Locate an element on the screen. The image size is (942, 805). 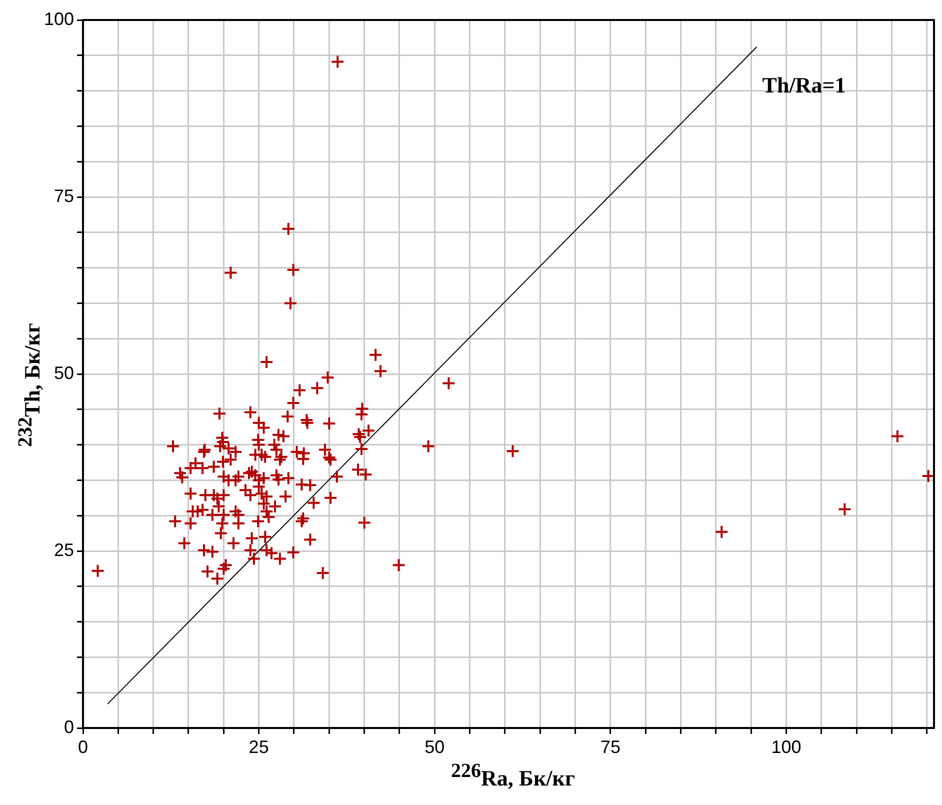
y-tick-label: 50 is located at coordinates (64, 372).